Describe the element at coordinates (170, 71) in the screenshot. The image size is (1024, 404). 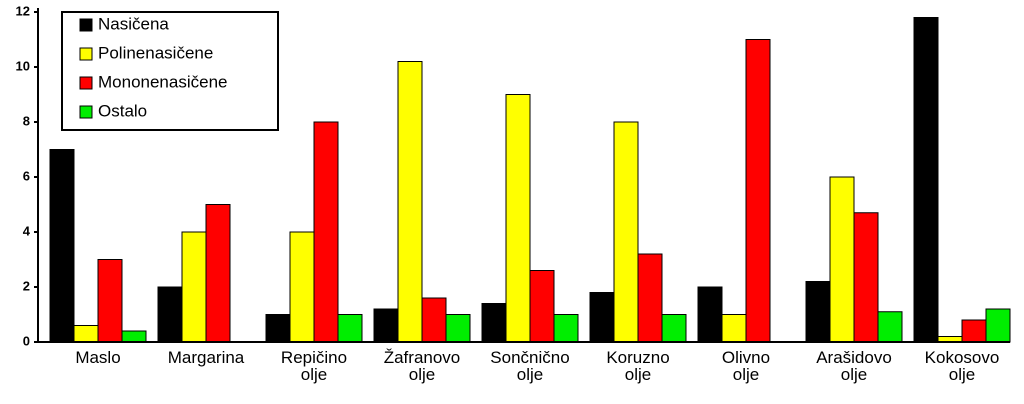
I see `legend-box` at that location.